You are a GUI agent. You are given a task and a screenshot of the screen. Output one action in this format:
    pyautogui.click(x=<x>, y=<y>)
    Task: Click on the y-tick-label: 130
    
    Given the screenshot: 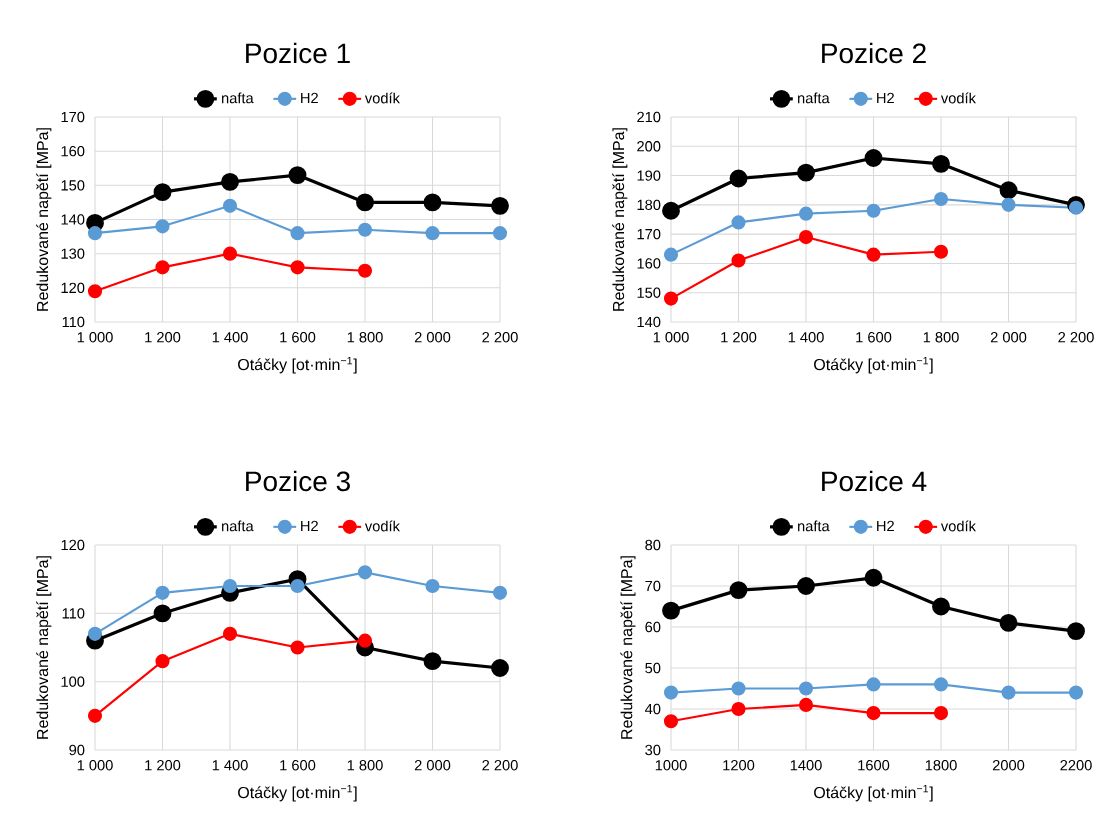 What is the action you would take?
    pyautogui.click(x=73, y=253)
    